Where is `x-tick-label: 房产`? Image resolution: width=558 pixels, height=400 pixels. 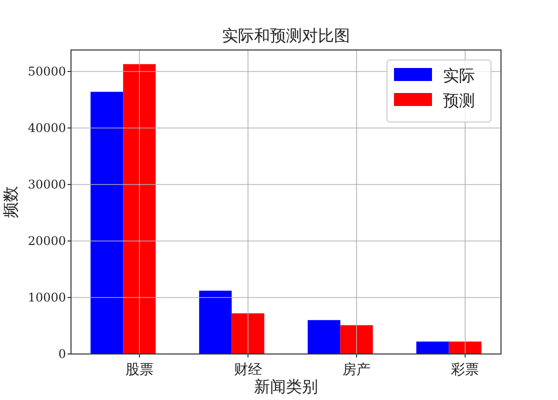
x-tick-label: 房产 is located at coordinates (356, 370).